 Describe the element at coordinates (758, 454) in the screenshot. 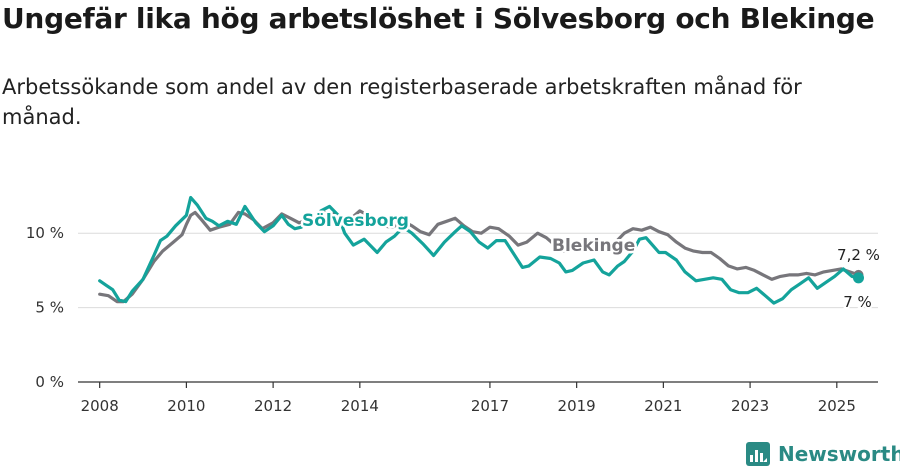

I see `bar-chart-logo-icon` at that location.